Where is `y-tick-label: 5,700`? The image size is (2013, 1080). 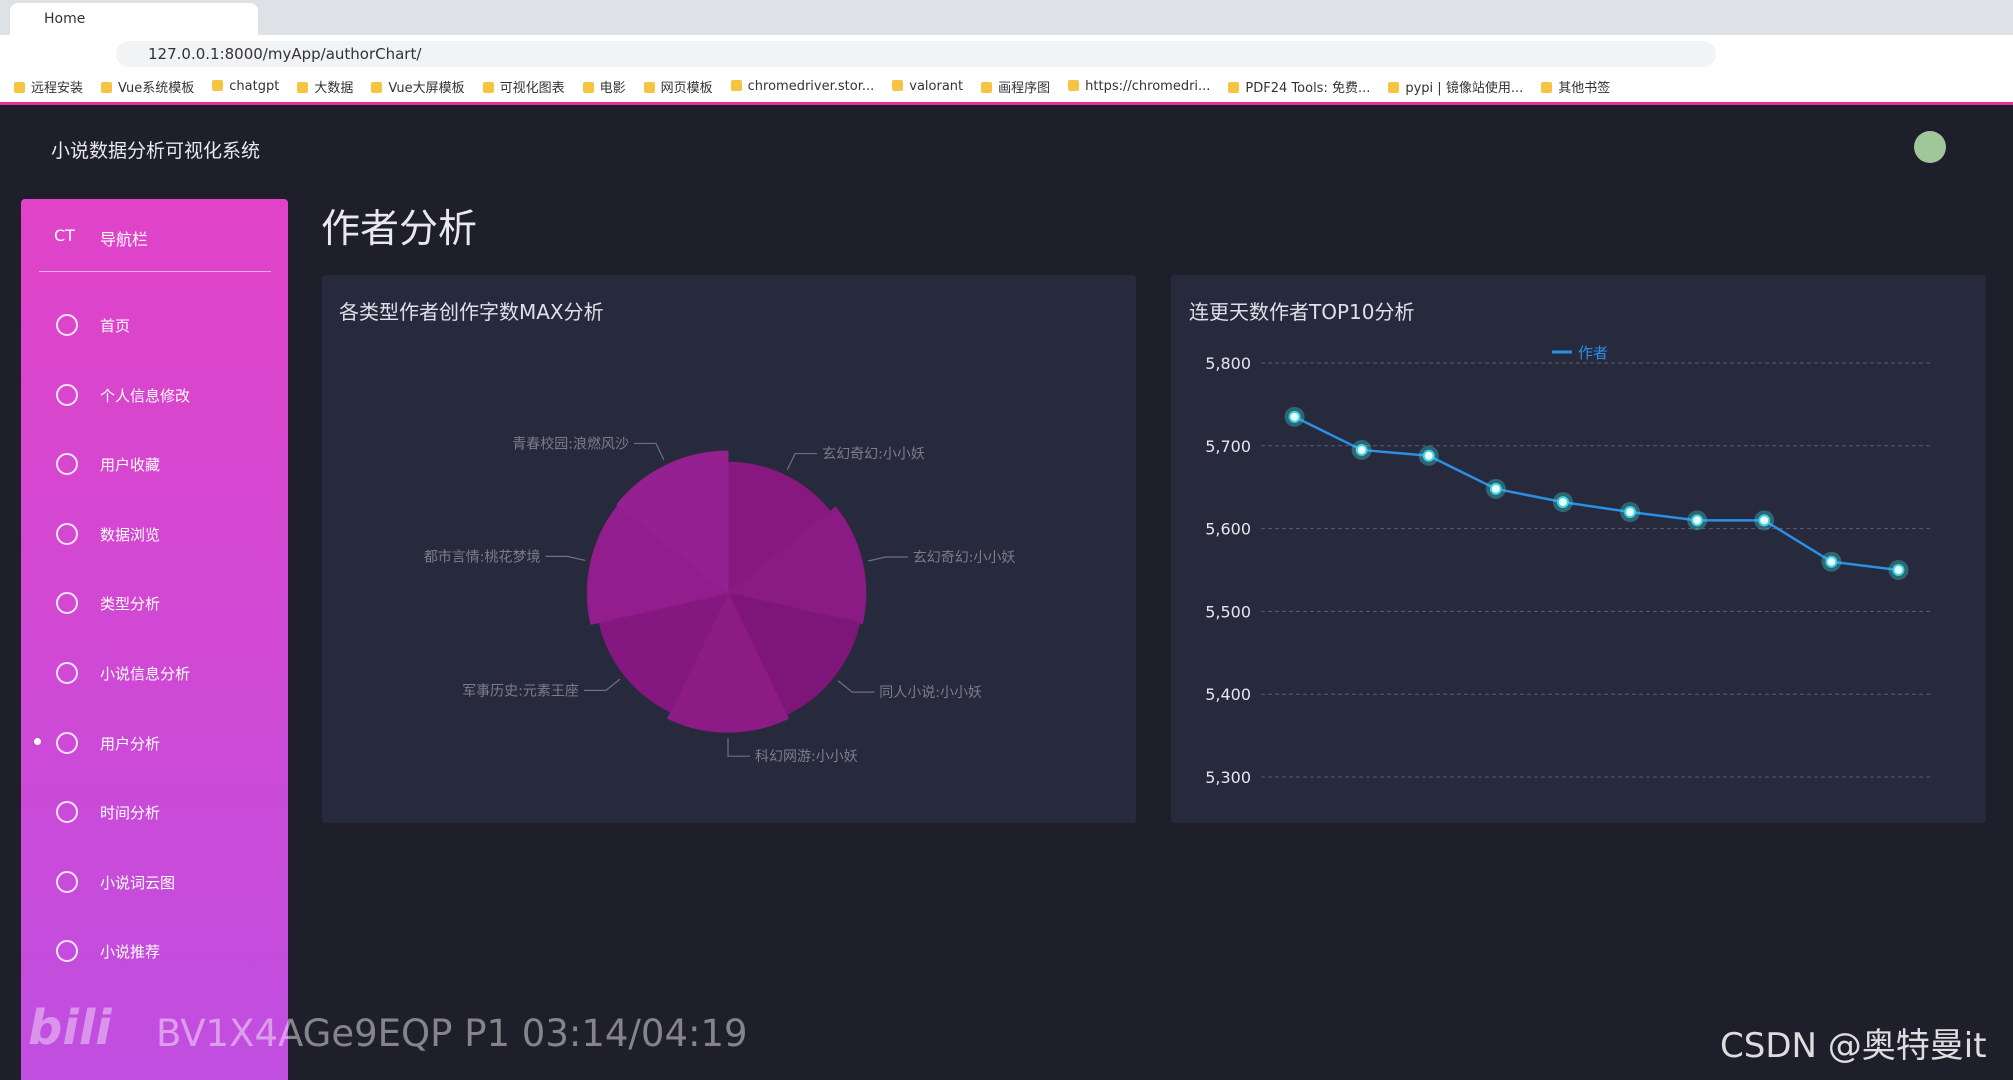
y-tick-label: 5,700 is located at coordinates (1228, 446).